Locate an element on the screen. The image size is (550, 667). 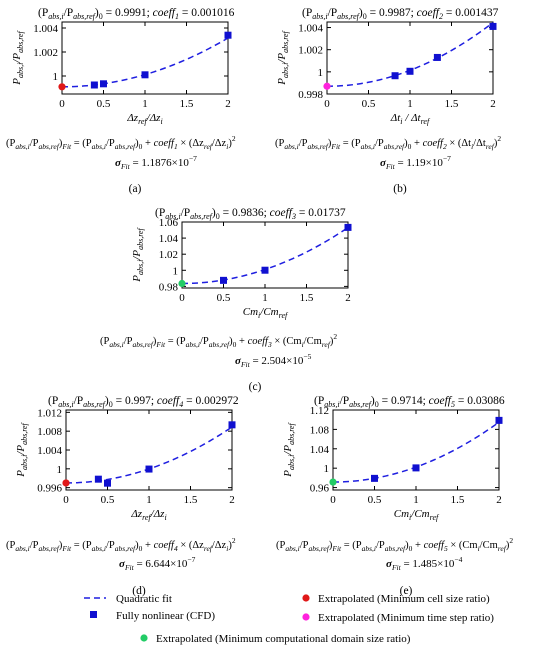
y-tick-label: 1.008 is located at coordinates (49, 432).